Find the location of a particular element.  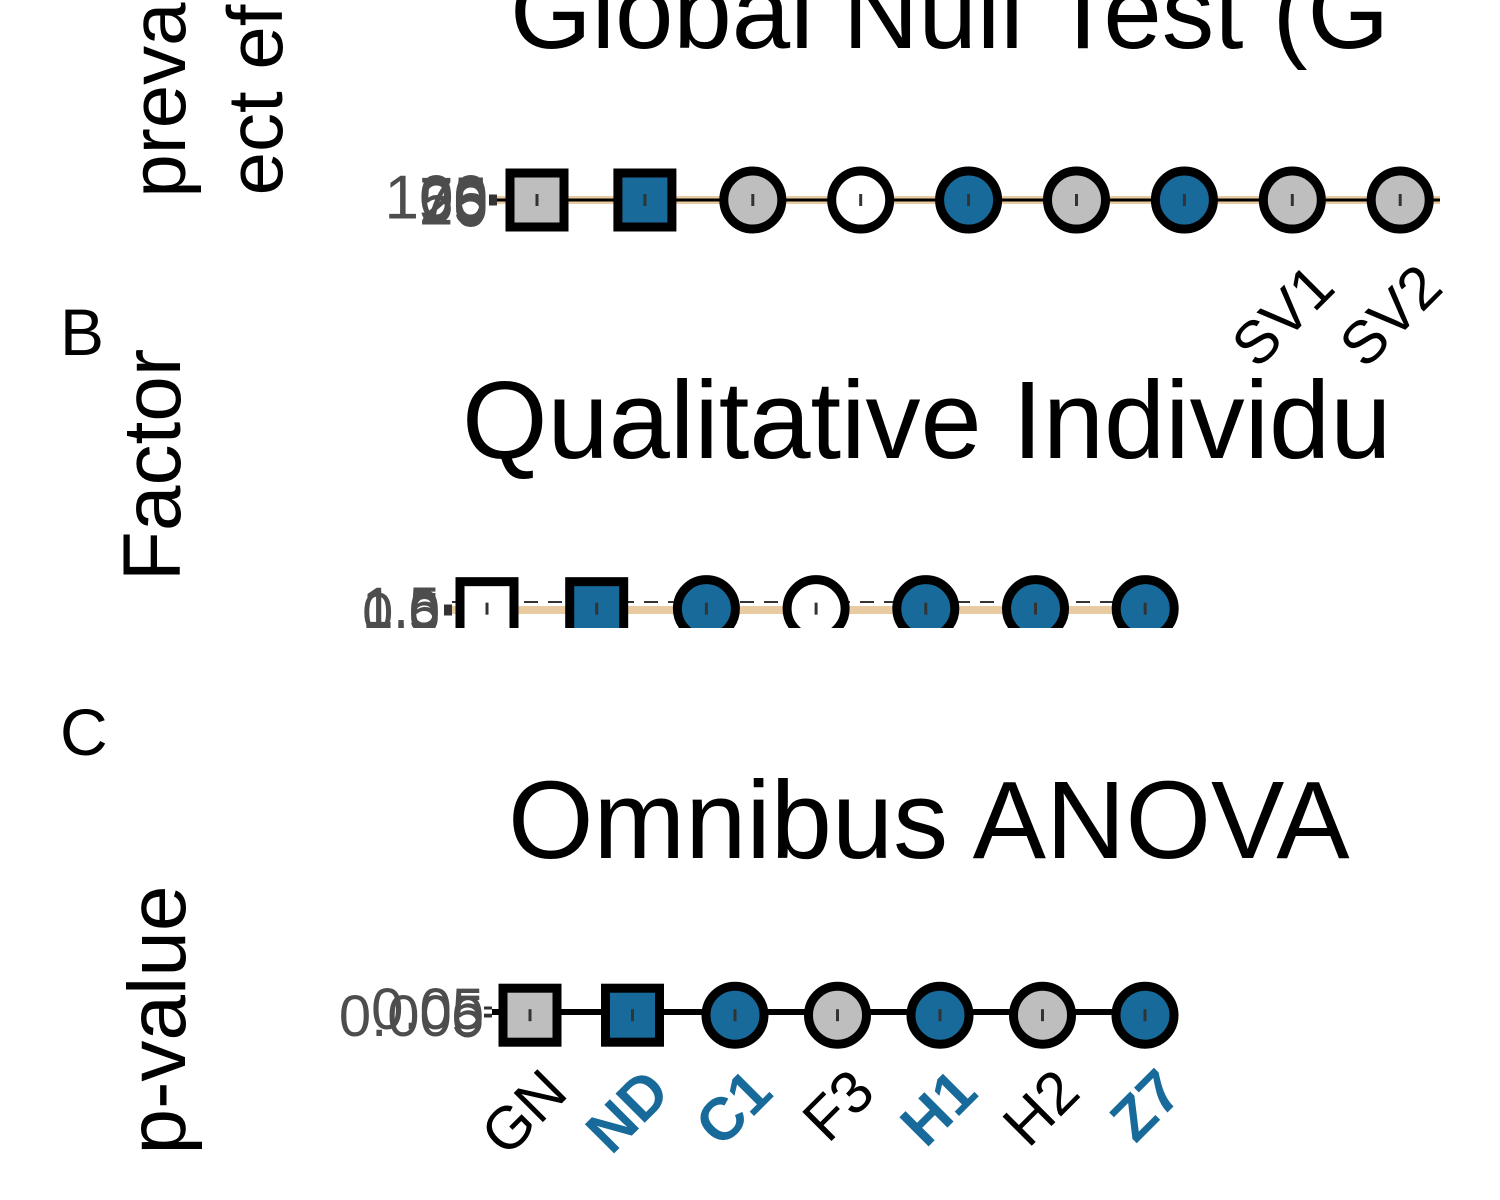

chart-title: Global Null Test (G is located at coordinates (949, 35).